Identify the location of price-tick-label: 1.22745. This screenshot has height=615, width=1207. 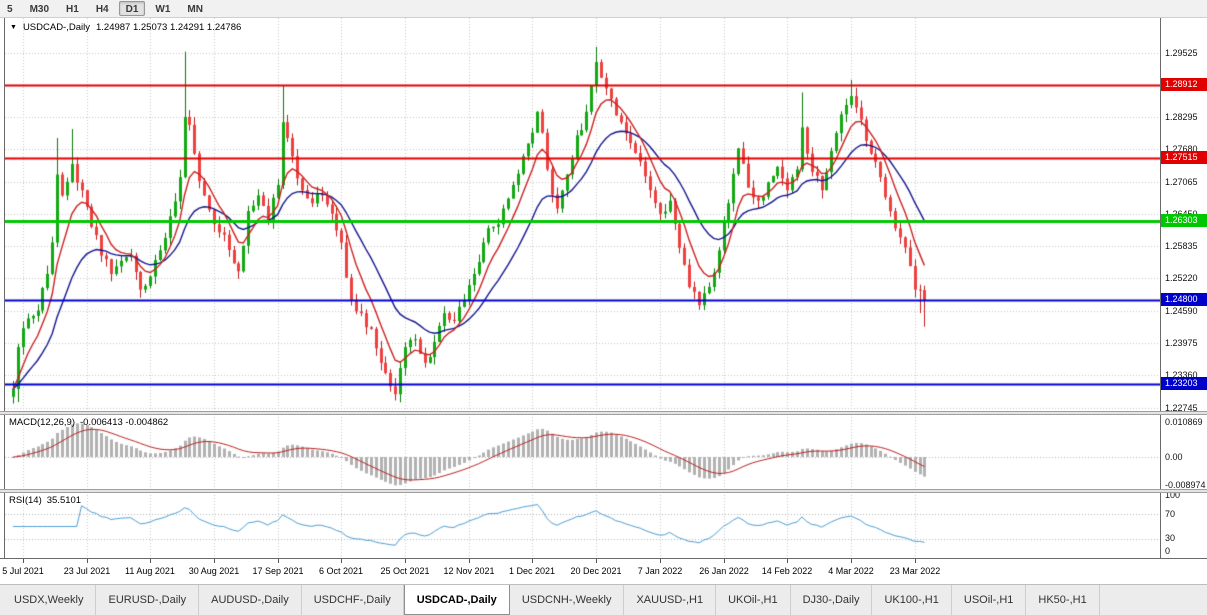
(1181, 407).